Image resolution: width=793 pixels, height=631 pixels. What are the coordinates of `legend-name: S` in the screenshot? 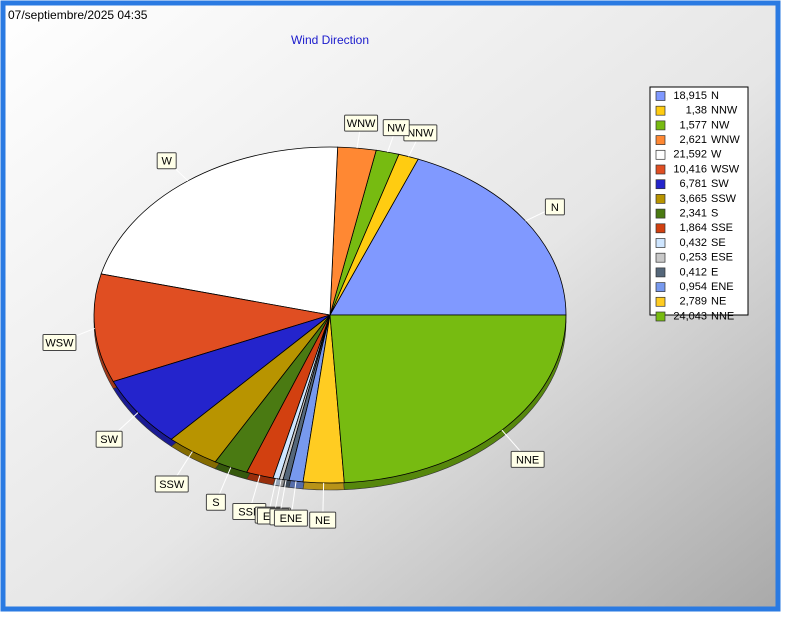 It's located at (714, 214).